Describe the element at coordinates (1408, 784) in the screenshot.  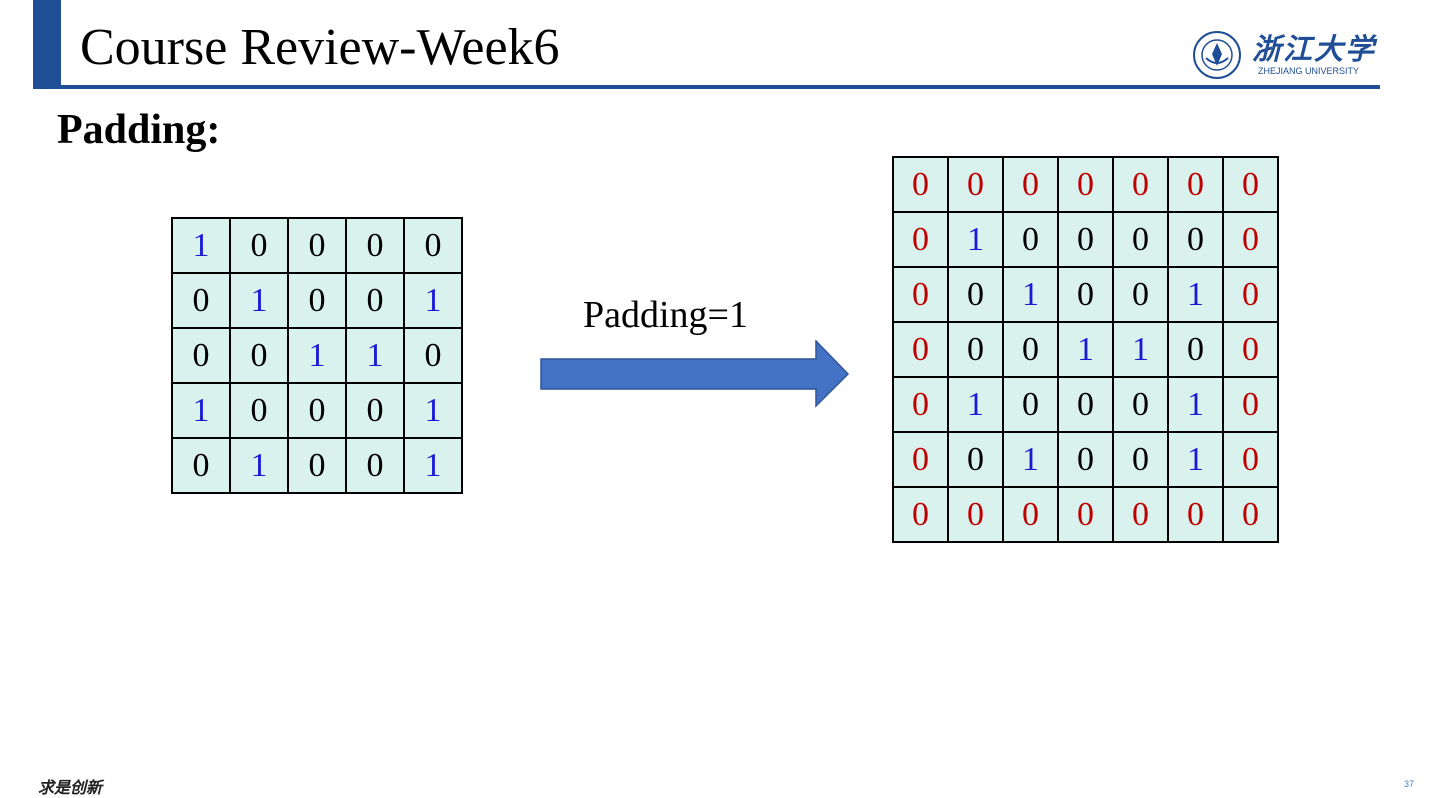
I see `page-number: 37` at that location.